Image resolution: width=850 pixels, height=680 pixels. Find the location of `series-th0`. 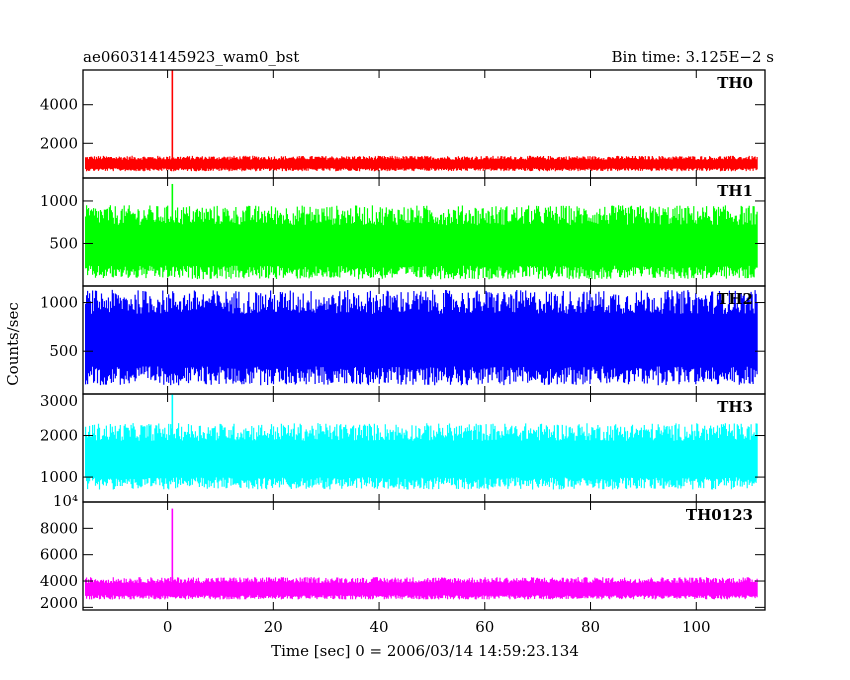

series-th0 is located at coordinates (421, 163).